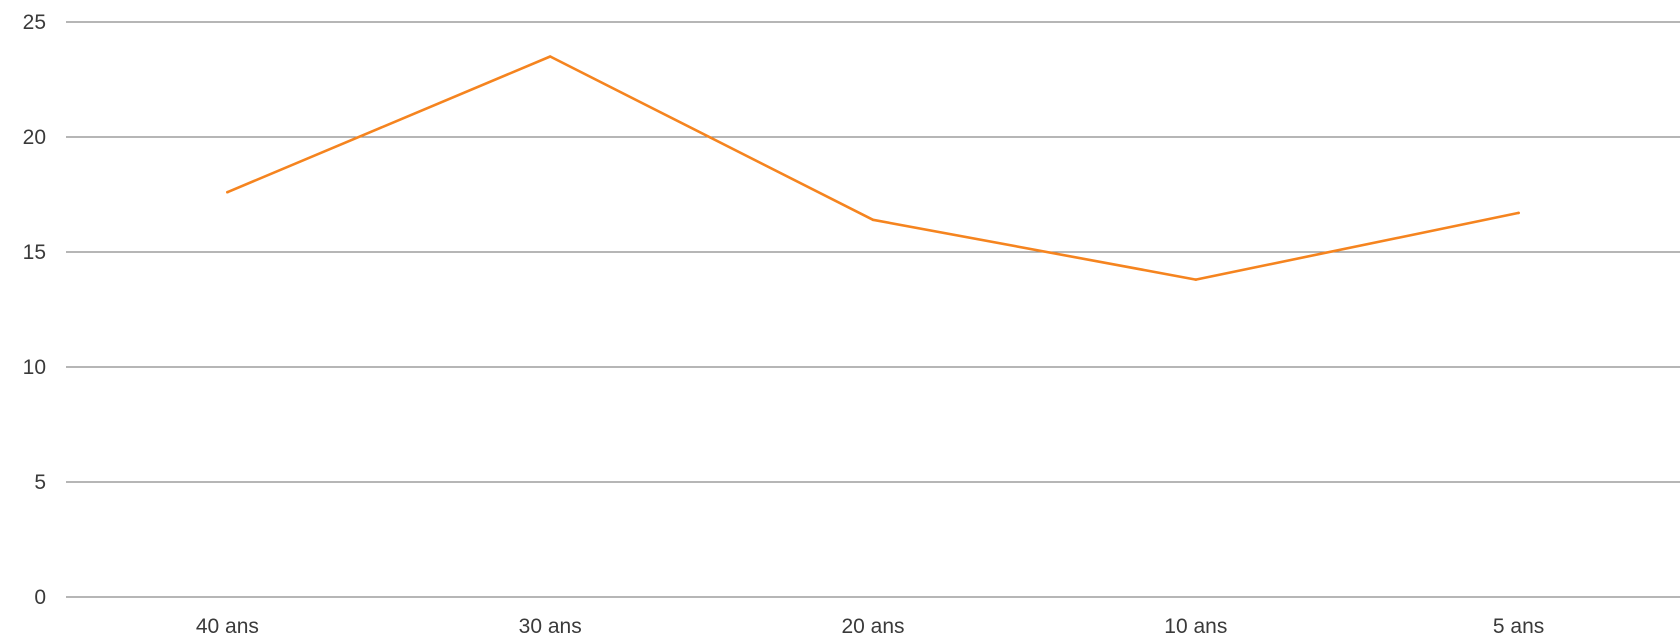 The image size is (1680, 640). What do you see at coordinates (550, 626) in the screenshot?
I see `x-tick-label: 30 ans` at bounding box center [550, 626].